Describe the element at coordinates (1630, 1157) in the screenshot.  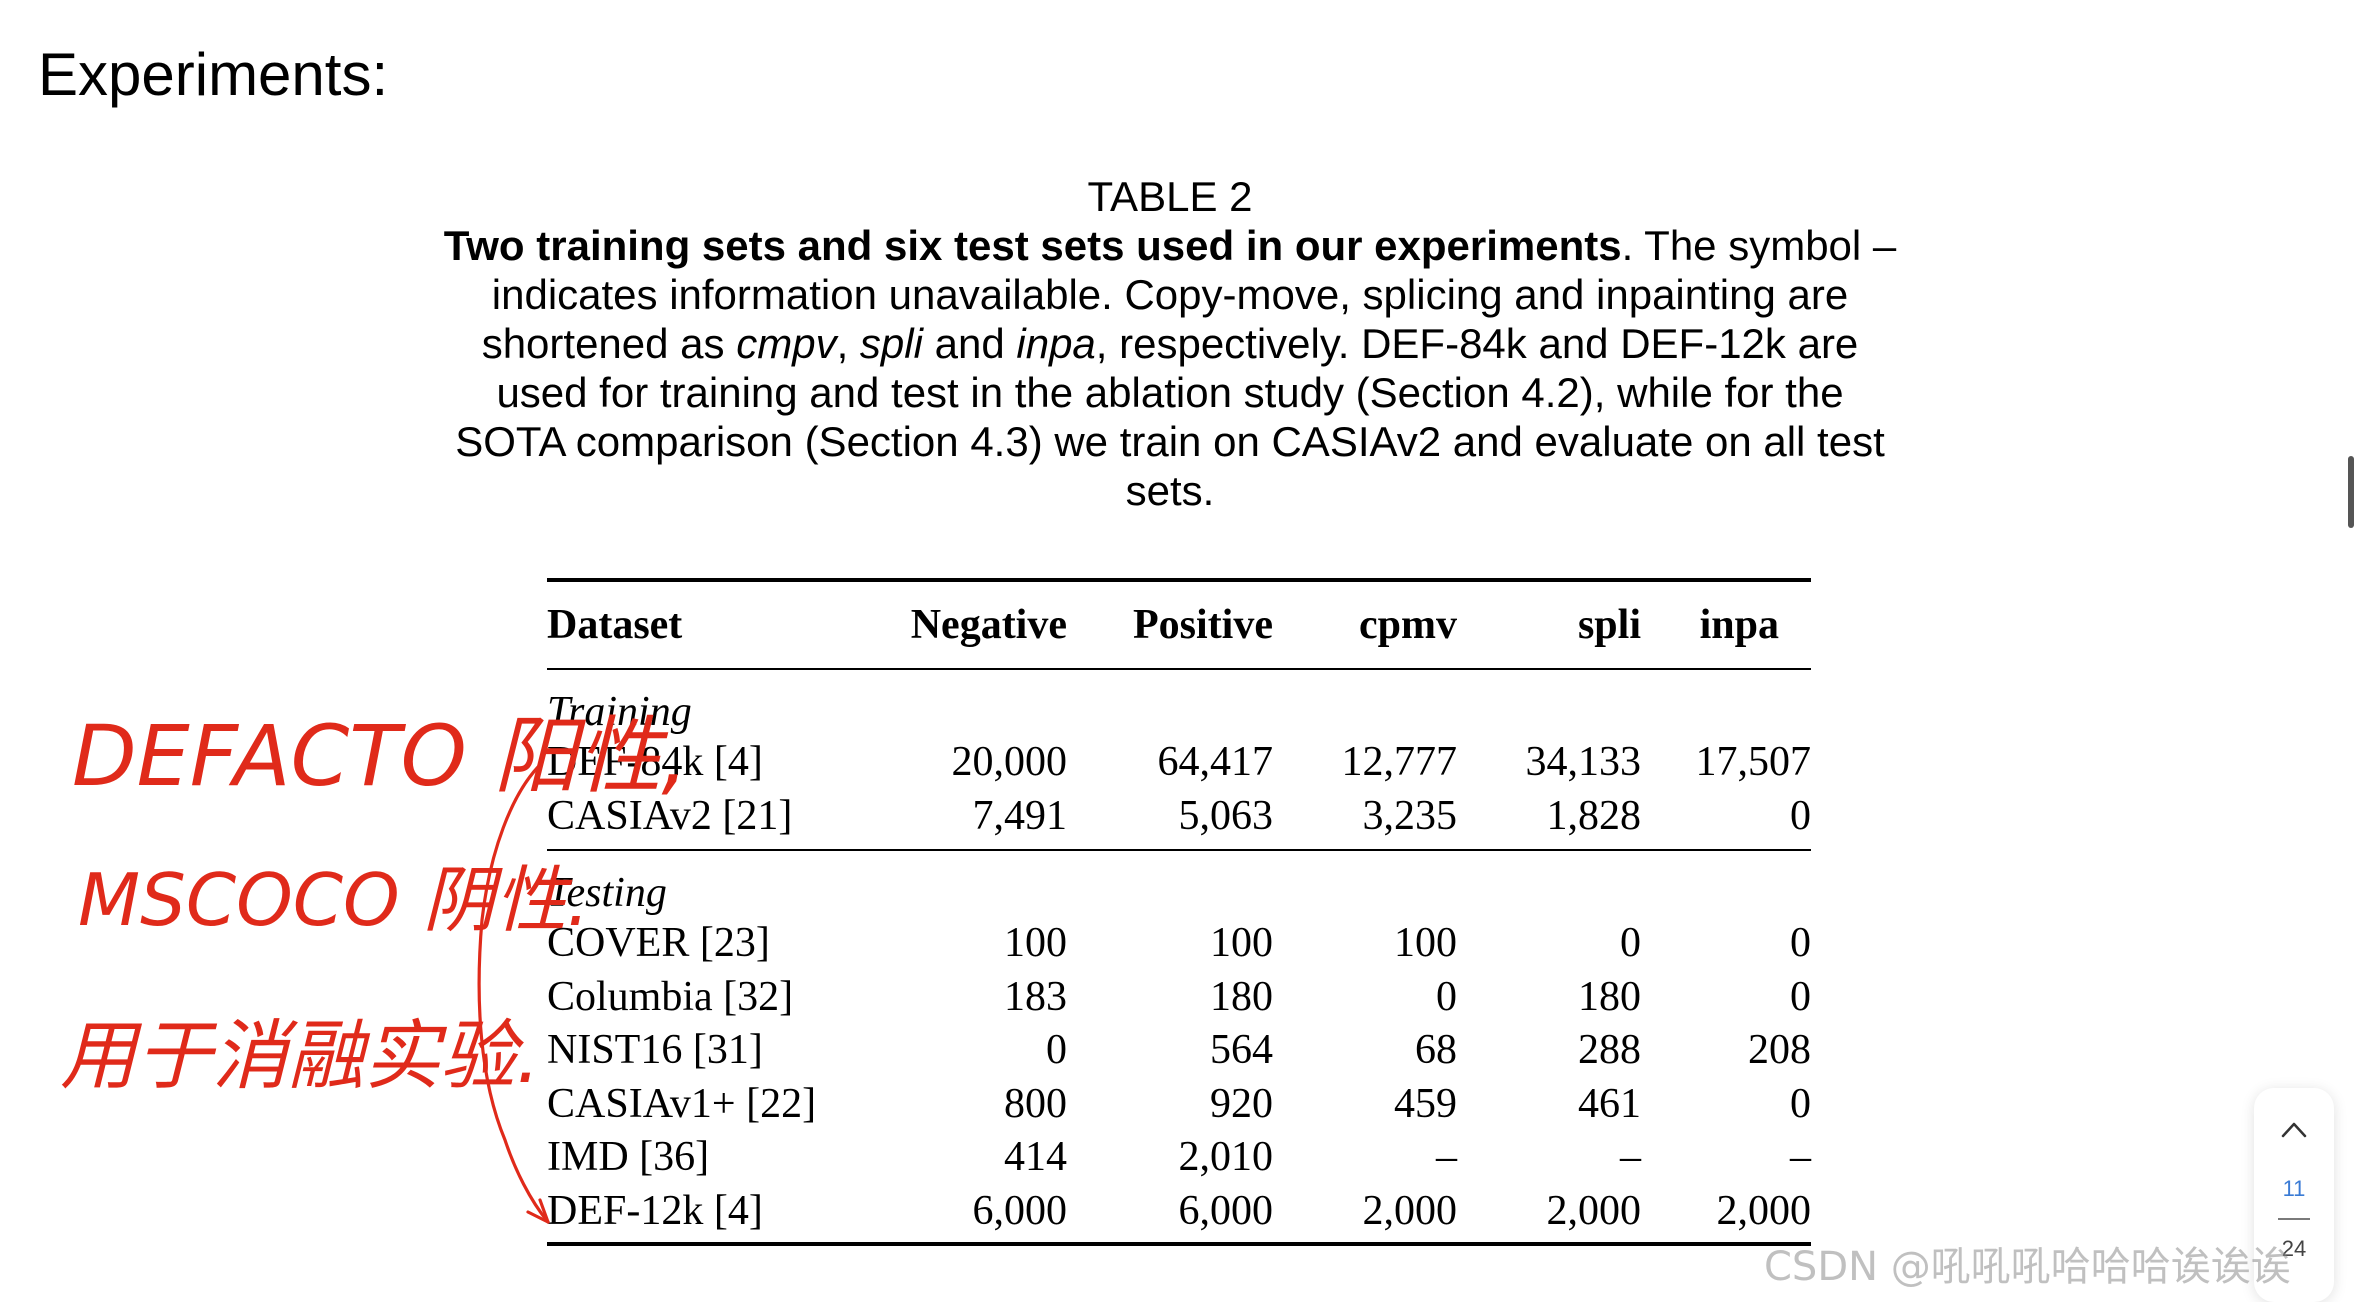
I see `cell-spli: –` at that location.